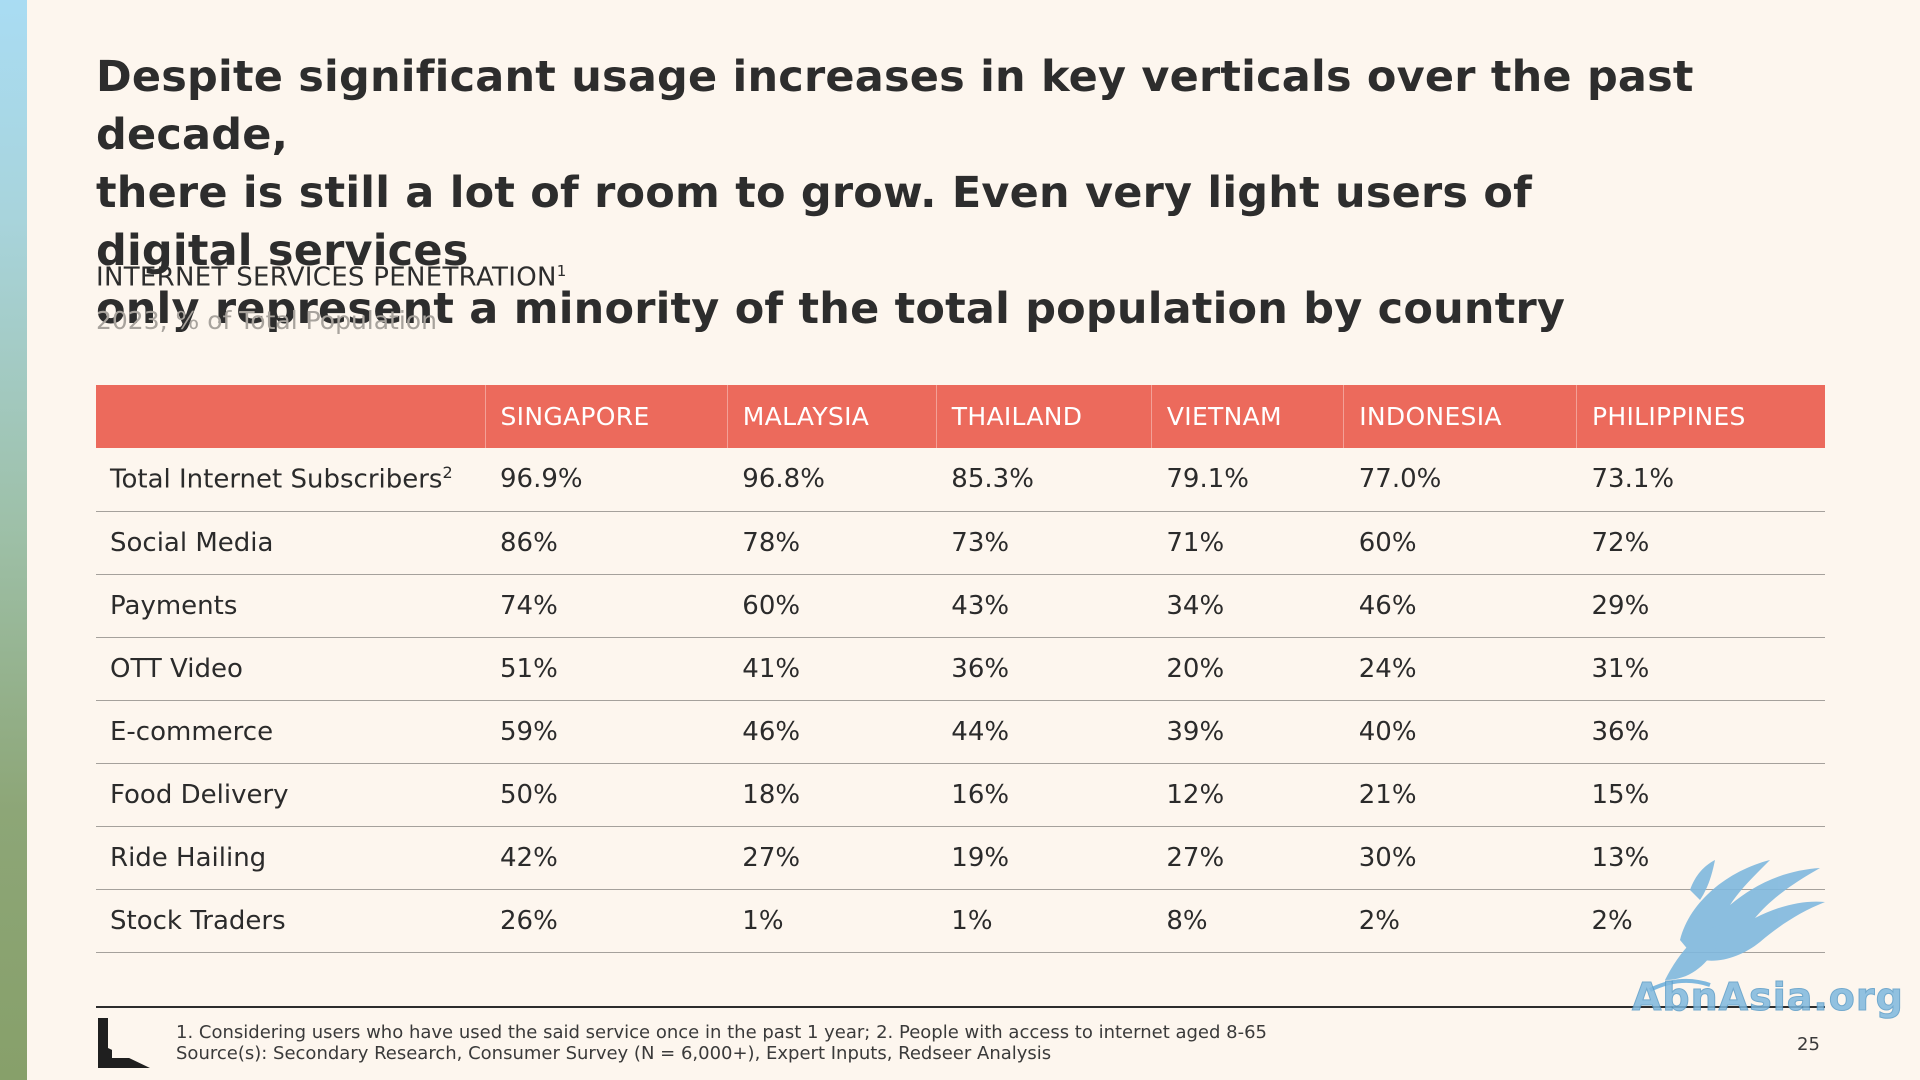  Describe the element at coordinates (529, 794) in the screenshot. I see `table-cell: 50%` at that location.